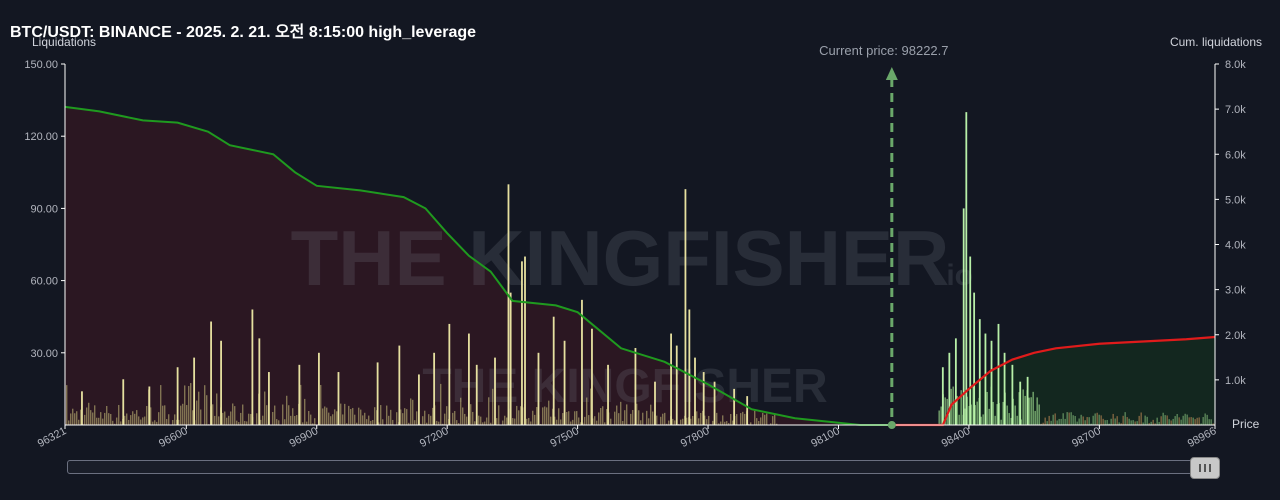 The height and width of the screenshot is (500, 1280). I want to click on current-price-label: Current price: 98222.7, so click(883, 50).